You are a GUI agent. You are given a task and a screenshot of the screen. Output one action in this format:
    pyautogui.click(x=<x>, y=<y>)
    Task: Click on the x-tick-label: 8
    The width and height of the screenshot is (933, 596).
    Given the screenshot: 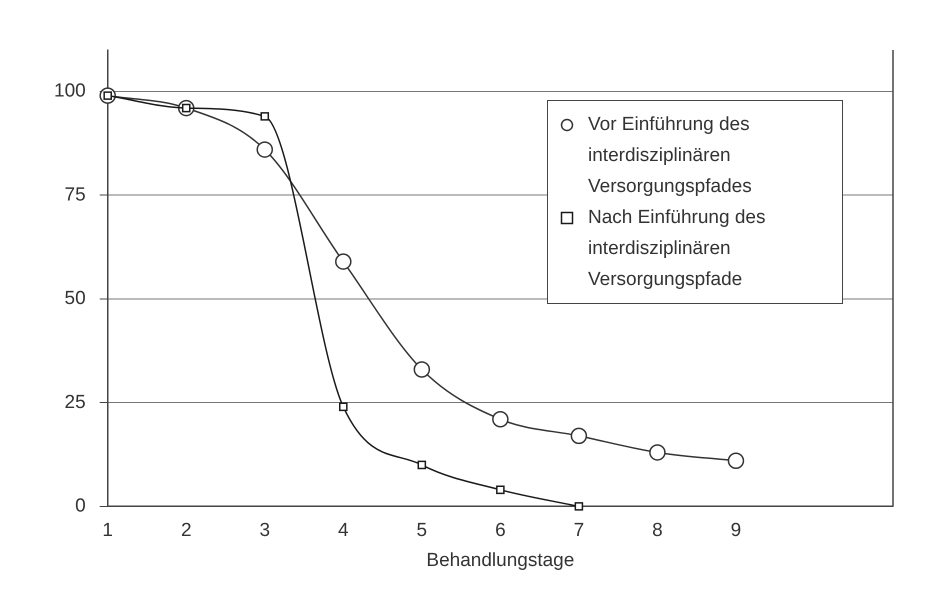 What is the action you would take?
    pyautogui.click(x=657, y=531)
    